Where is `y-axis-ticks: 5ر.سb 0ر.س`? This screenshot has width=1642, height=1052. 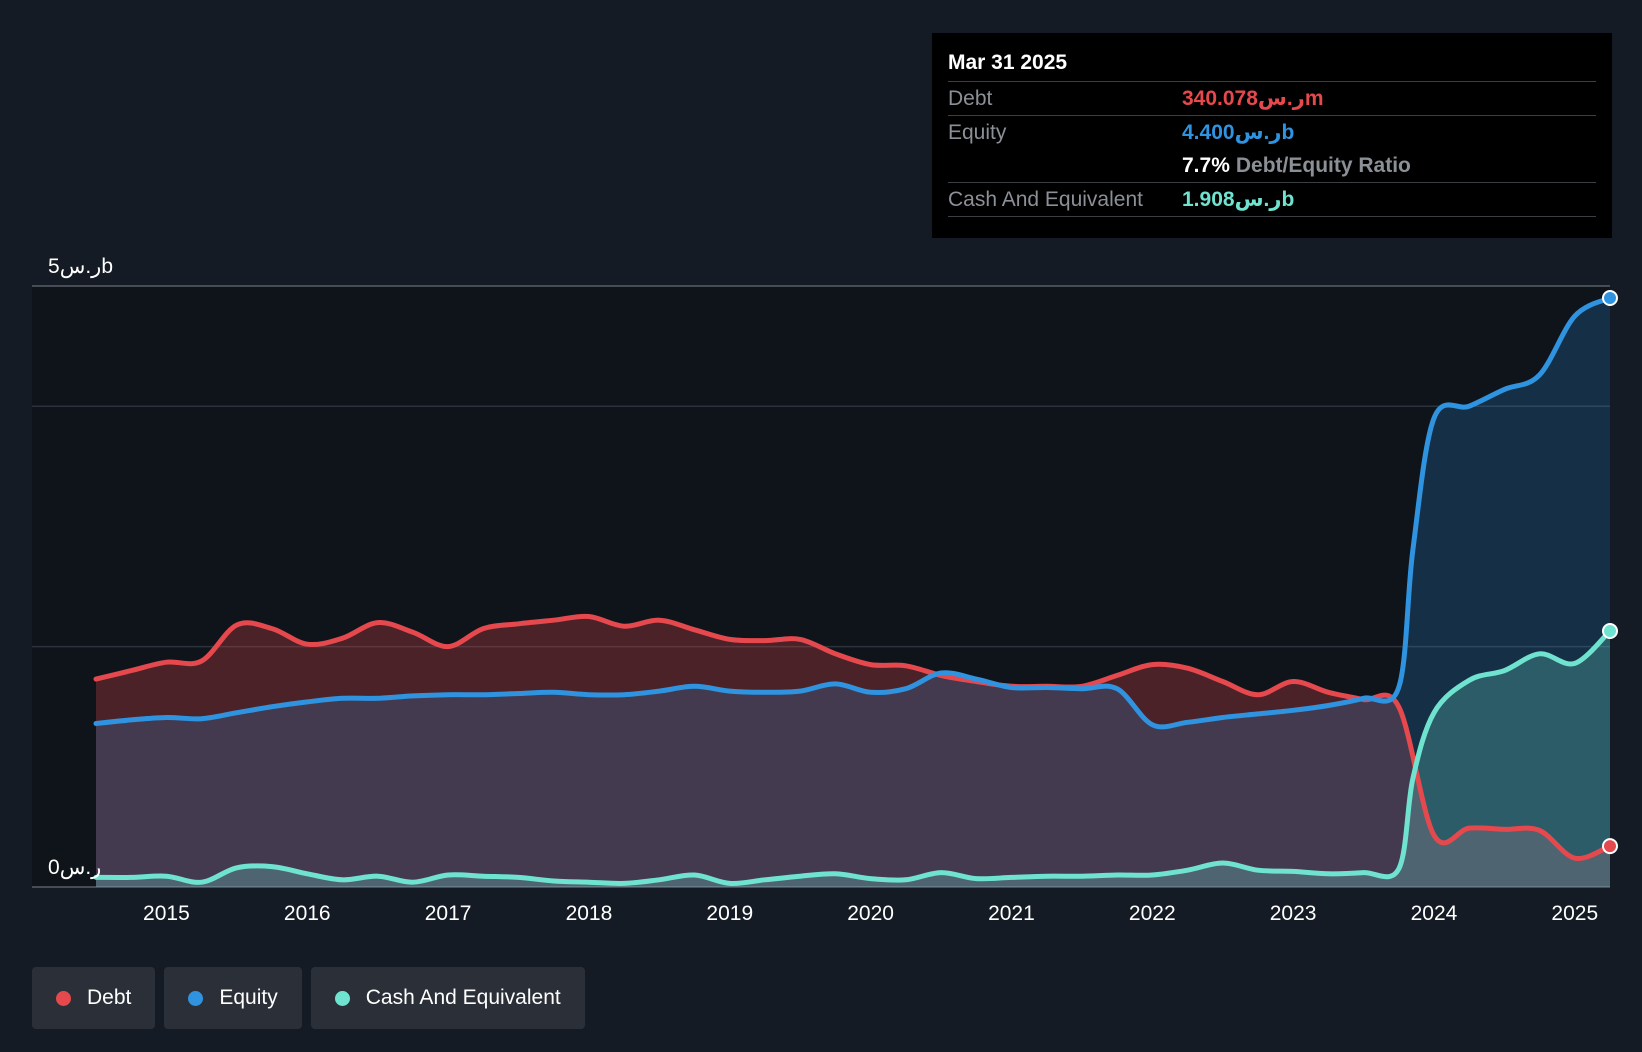
y-axis-ticks: 5ر.سb 0ر.س is located at coordinates (80, 567).